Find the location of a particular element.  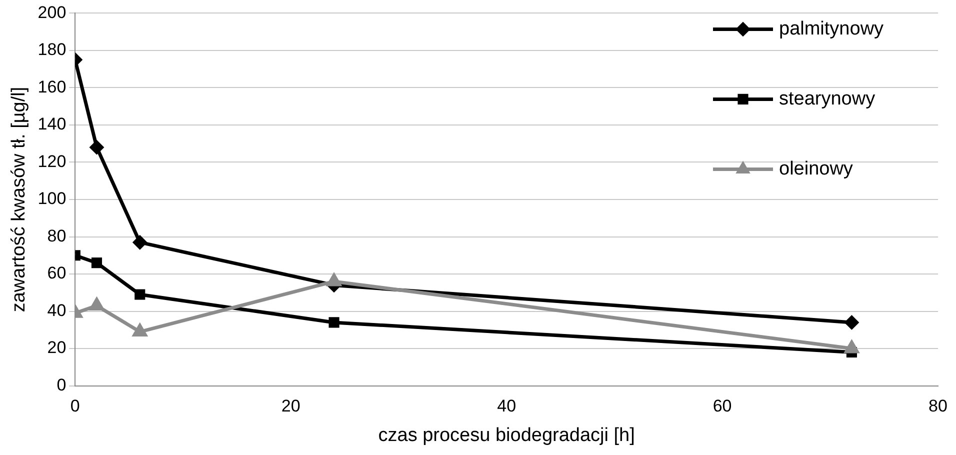

x-tick-label: 20 is located at coordinates (290, 406).